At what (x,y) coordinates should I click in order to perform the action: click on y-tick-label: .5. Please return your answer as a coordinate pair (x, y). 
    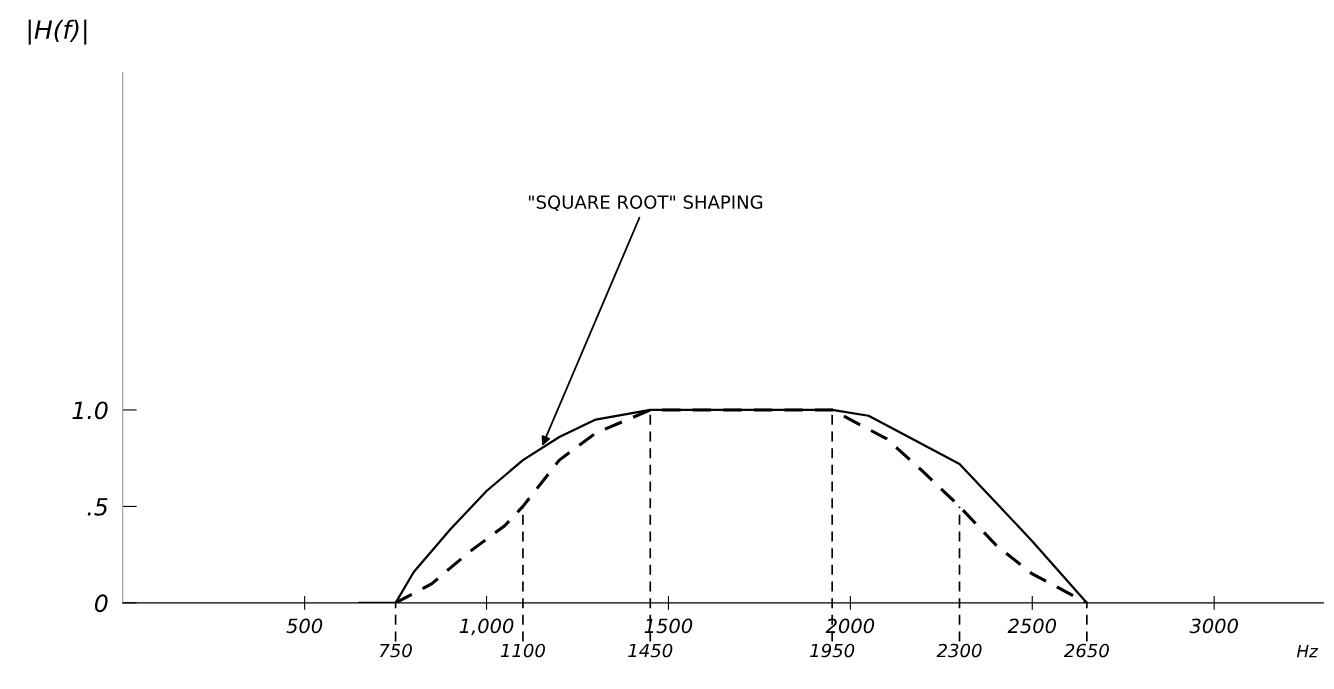
    Looking at the image, I should click on (97, 507).